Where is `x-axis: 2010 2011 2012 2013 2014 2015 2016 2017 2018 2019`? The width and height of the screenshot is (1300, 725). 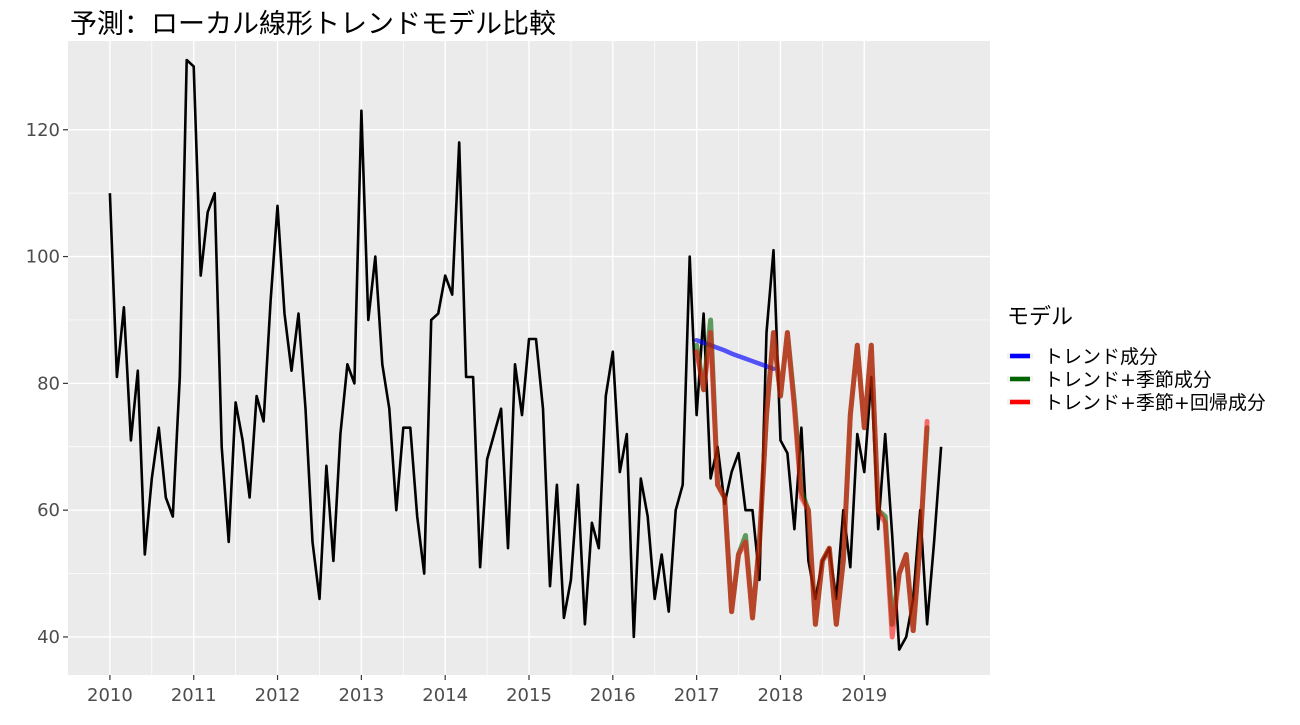 x-axis: 2010 2011 2012 2013 2014 2015 2016 2017 2018 2019 is located at coordinates (487, 690).